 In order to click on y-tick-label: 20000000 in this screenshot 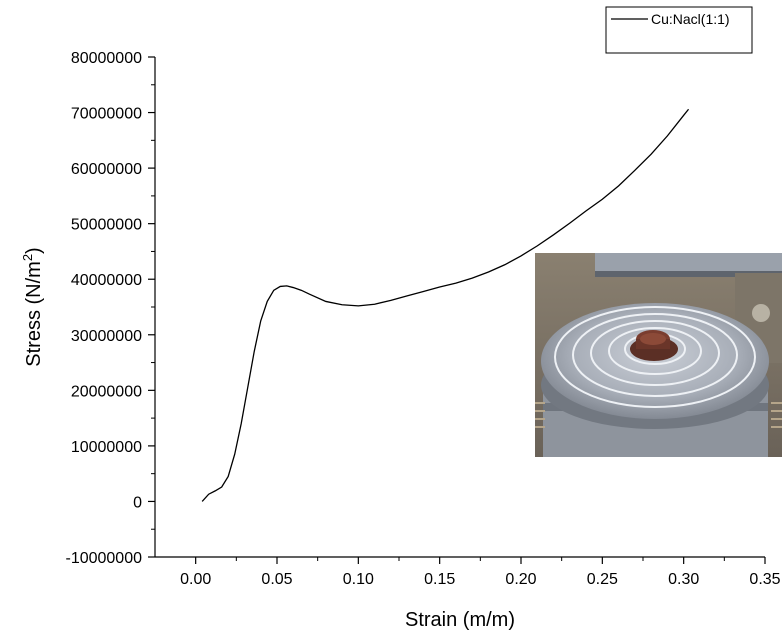, I will do `click(106, 391)`.